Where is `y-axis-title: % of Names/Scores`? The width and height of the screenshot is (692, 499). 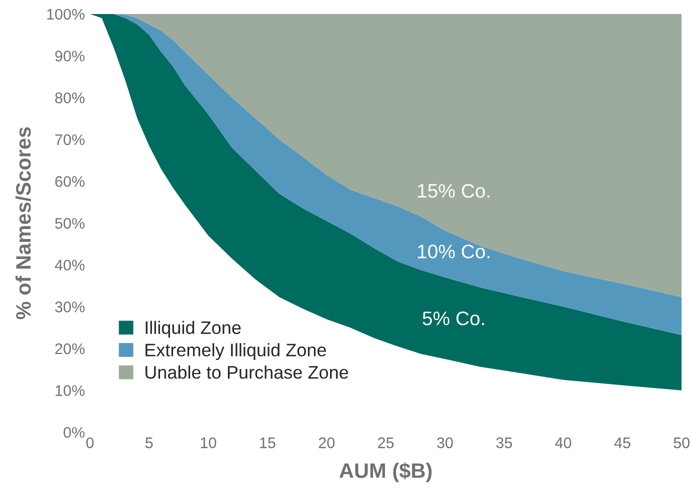
y-axis-title: % of Names/Scores is located at coordinates (23, 223).